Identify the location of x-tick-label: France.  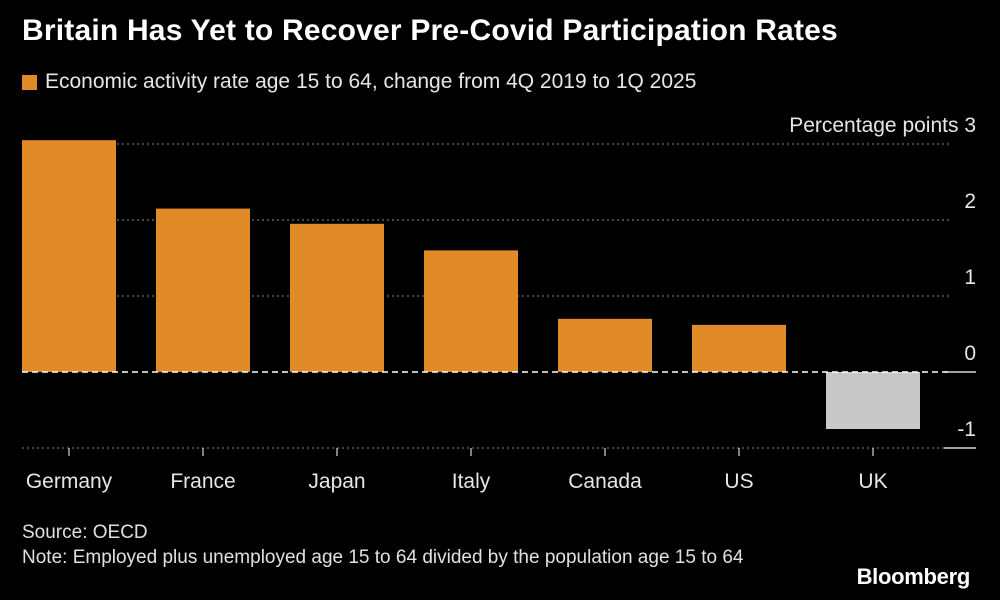
(202, 481).